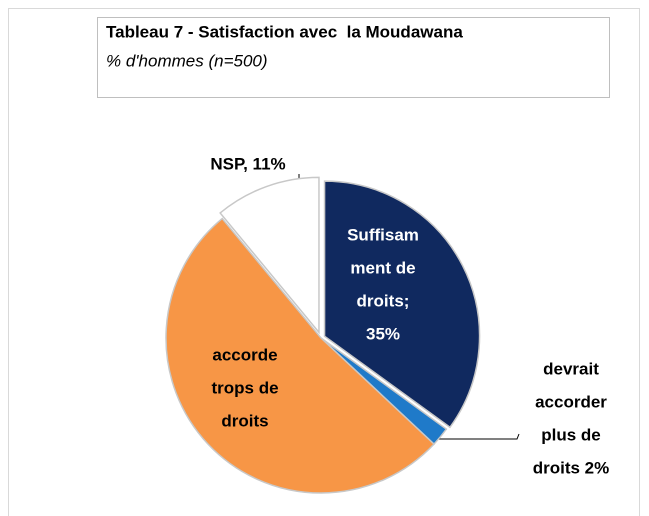  What do you see at coordinates (383, 234) in the screenshot?
I see `slice-label: Suffisam` at bounding box center [383, 234].